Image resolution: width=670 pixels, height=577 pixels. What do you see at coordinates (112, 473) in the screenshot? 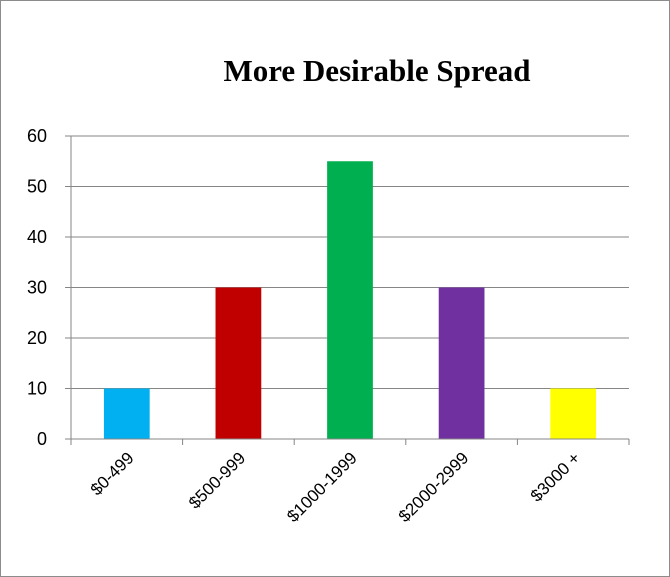
I see `x-tick-label-0: $0-499` at bounding box center [112, 473].